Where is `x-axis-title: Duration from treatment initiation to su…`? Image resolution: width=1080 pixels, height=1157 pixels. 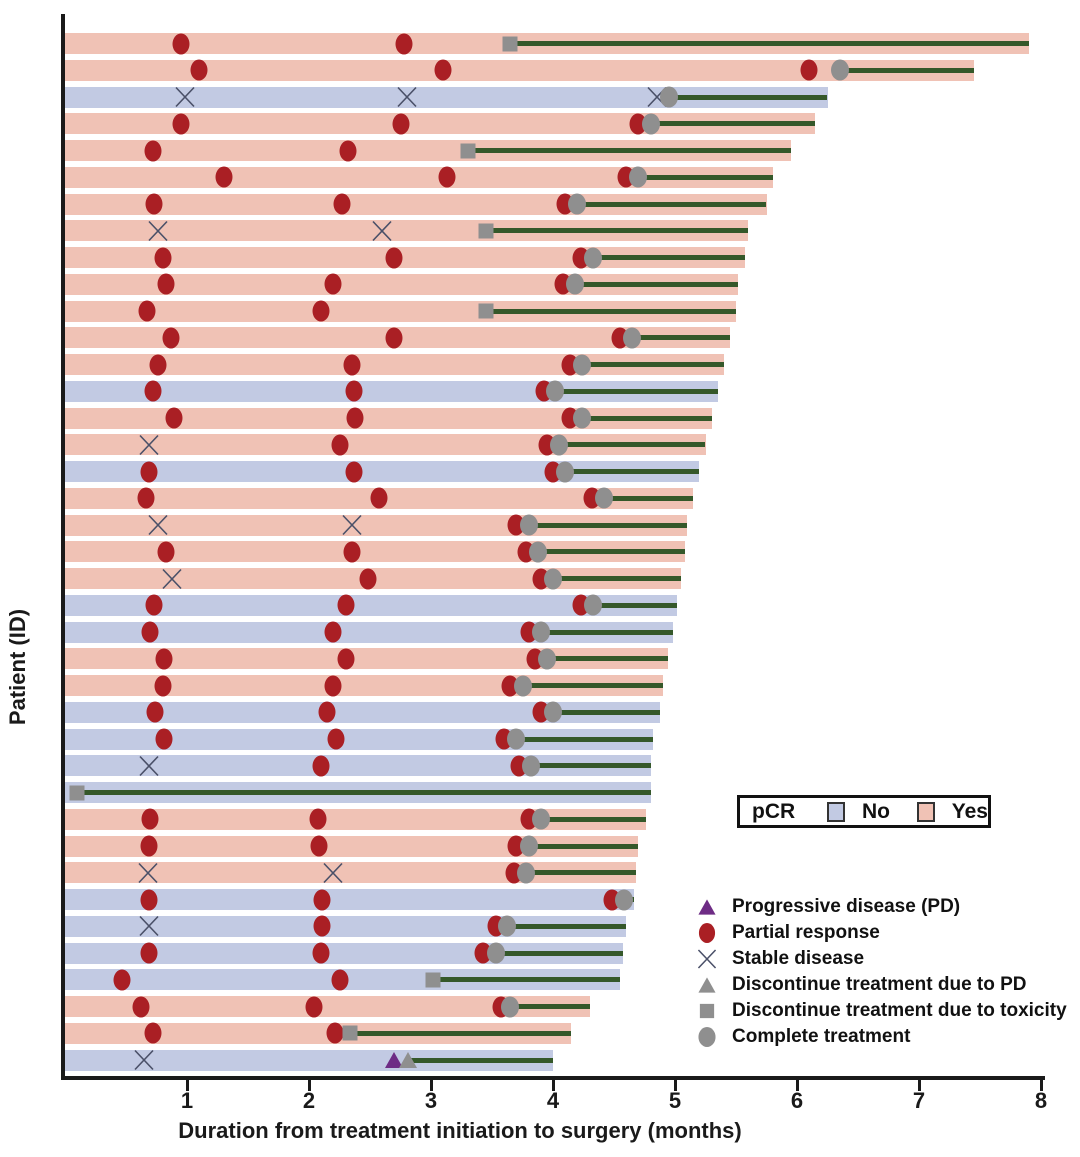 x-axis-title: Duration from treatment initiation to su… is located at coordinates (460, 1130).